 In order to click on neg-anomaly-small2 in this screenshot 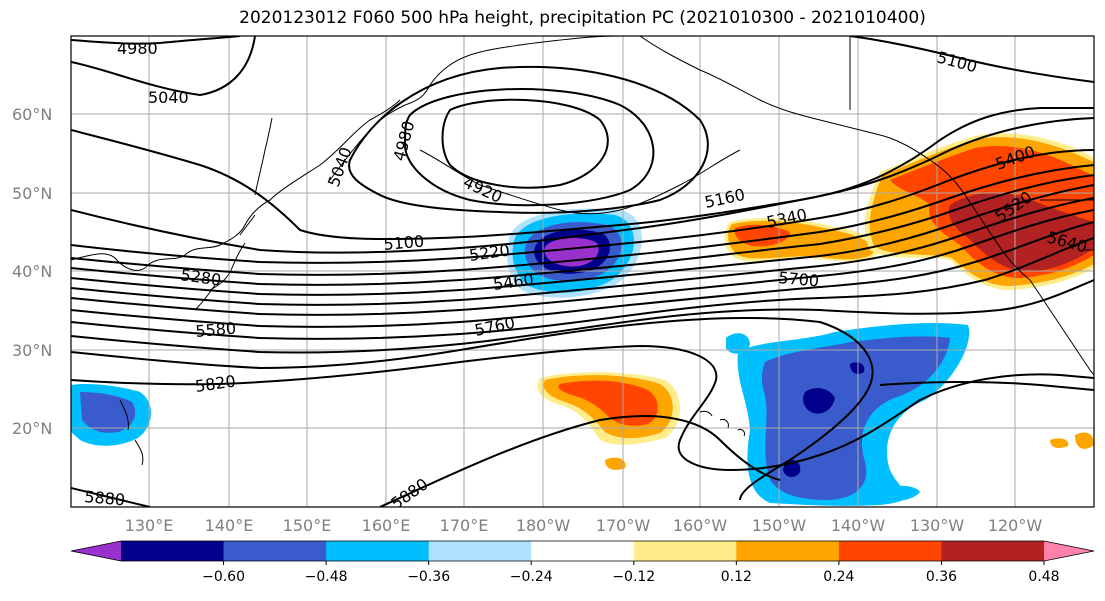, I will do `click(900, 493)`.